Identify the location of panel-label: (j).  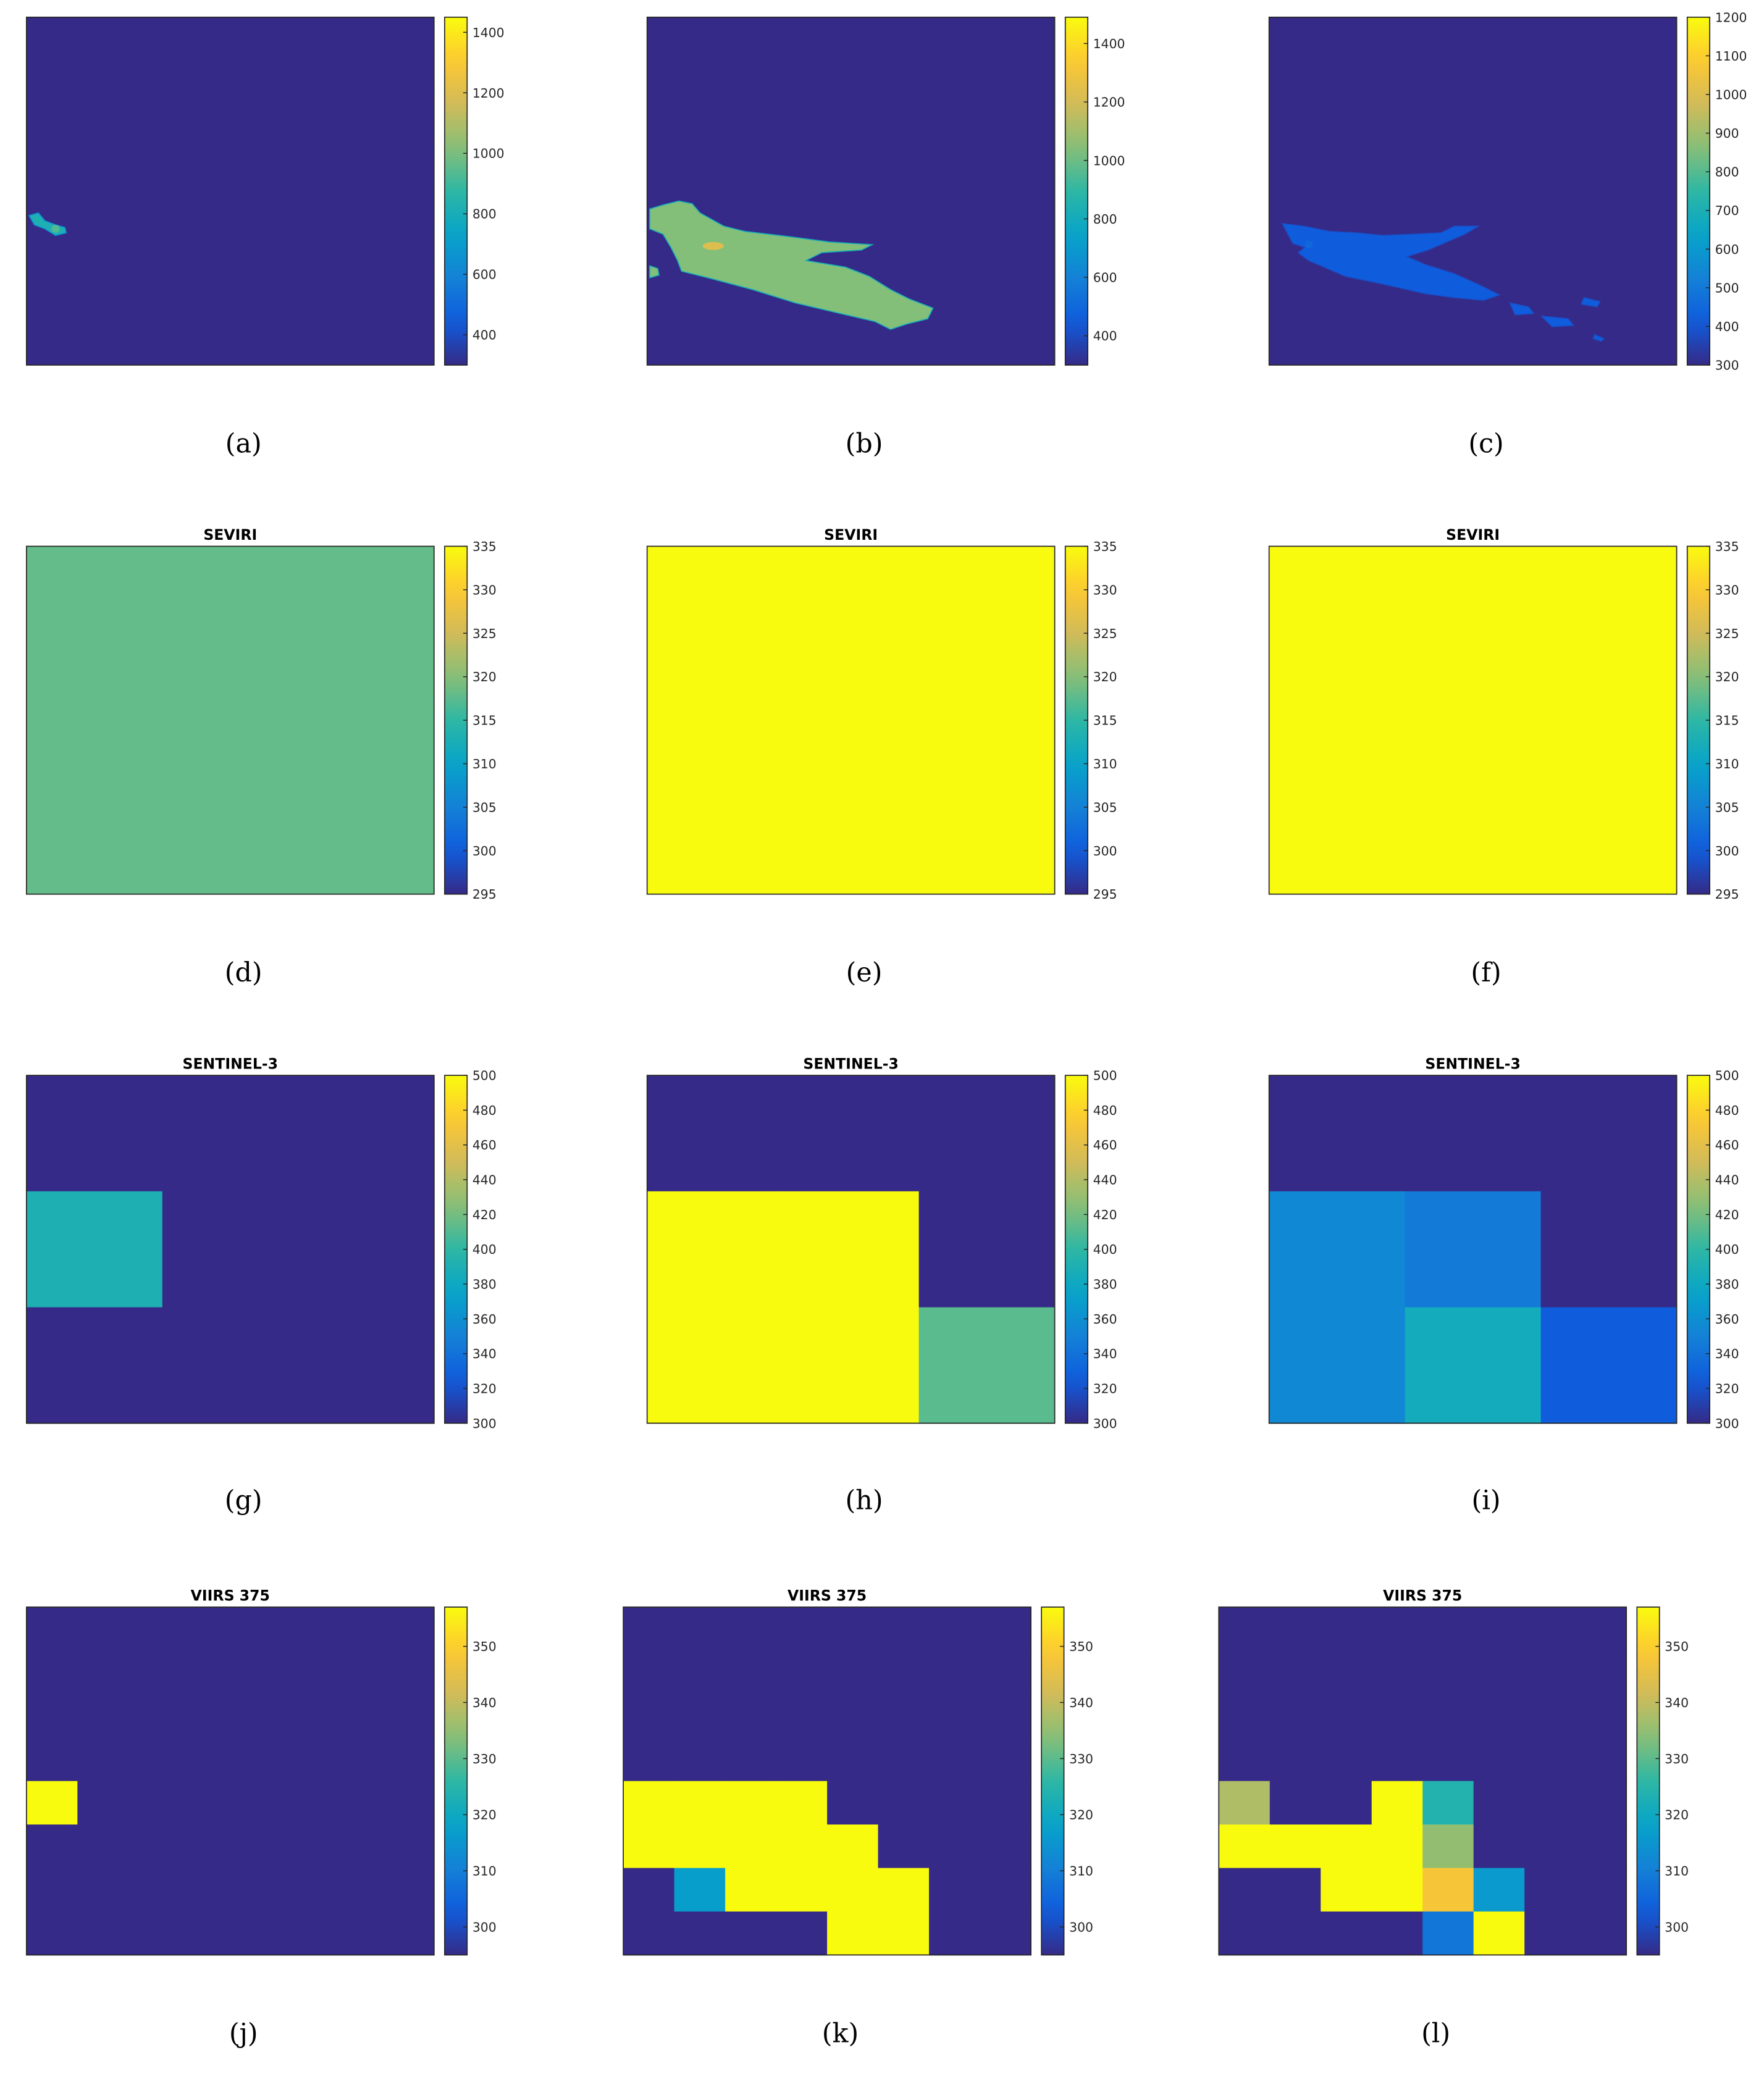
(243, 2034).